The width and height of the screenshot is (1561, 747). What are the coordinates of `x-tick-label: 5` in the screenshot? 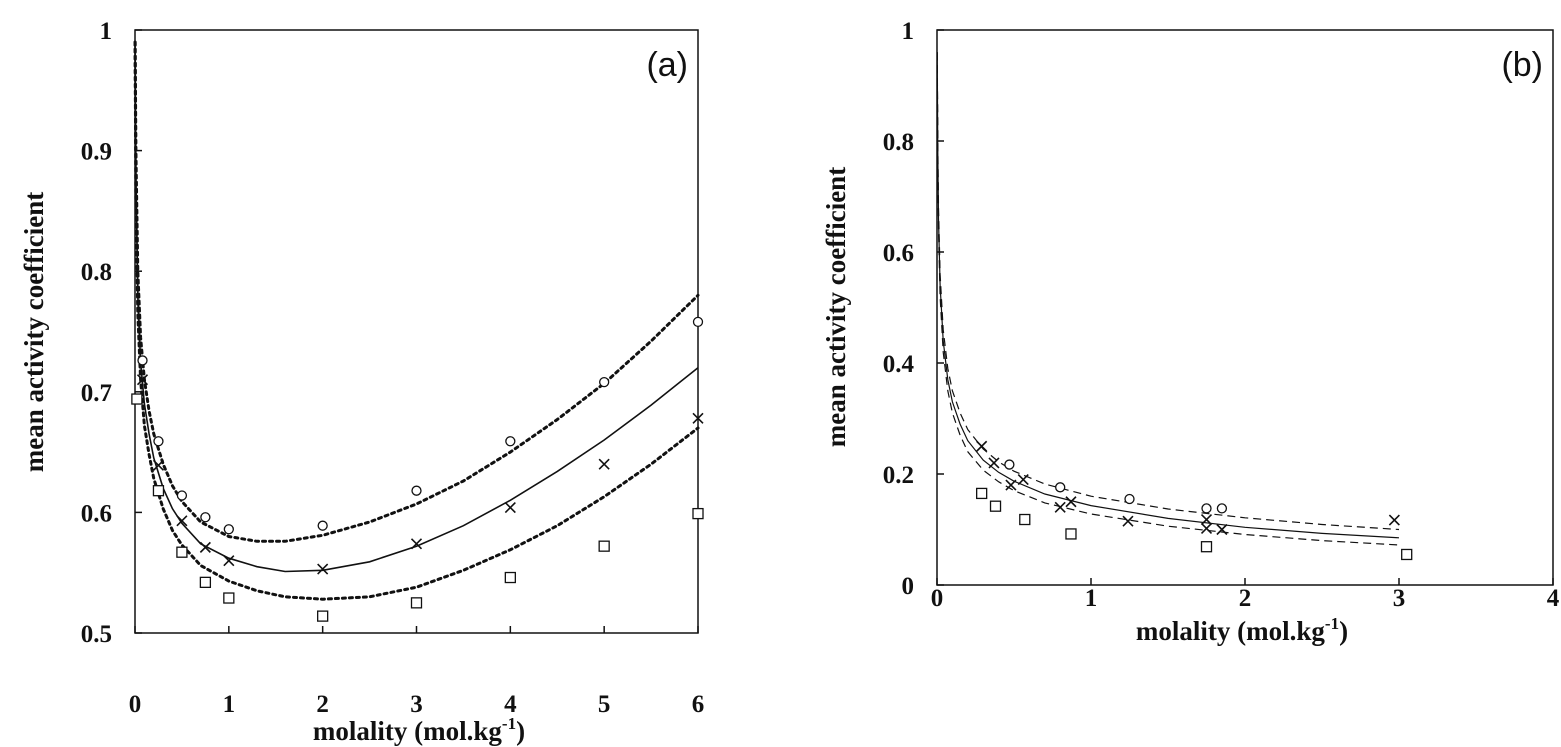 It's located at (604, 704).